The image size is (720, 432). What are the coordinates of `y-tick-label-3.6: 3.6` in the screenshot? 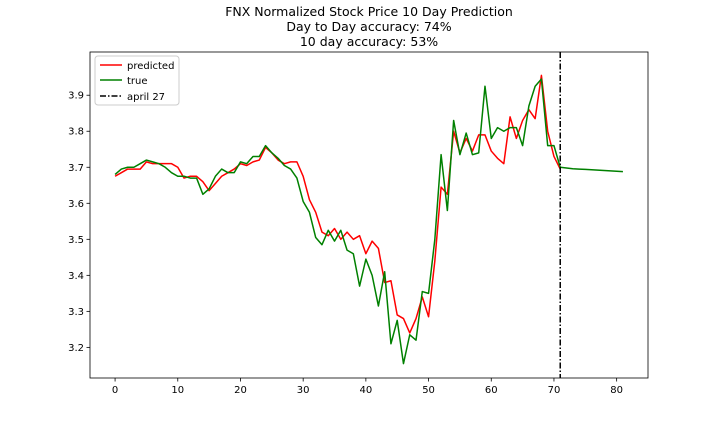 It's located at (76, 204).